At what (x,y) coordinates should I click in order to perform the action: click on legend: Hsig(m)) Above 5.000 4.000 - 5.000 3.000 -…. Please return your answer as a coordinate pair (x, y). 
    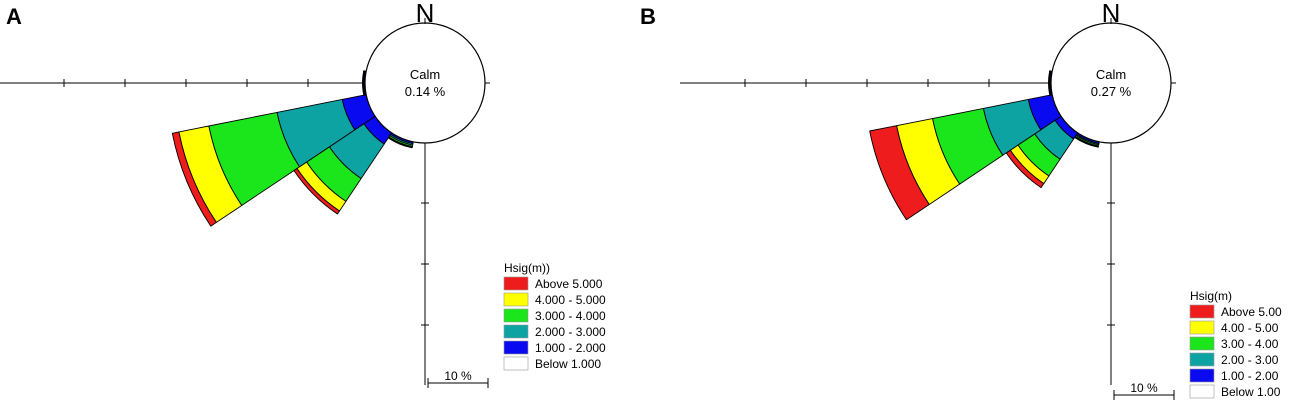
    Looking at the image, I should click on (554, 316).